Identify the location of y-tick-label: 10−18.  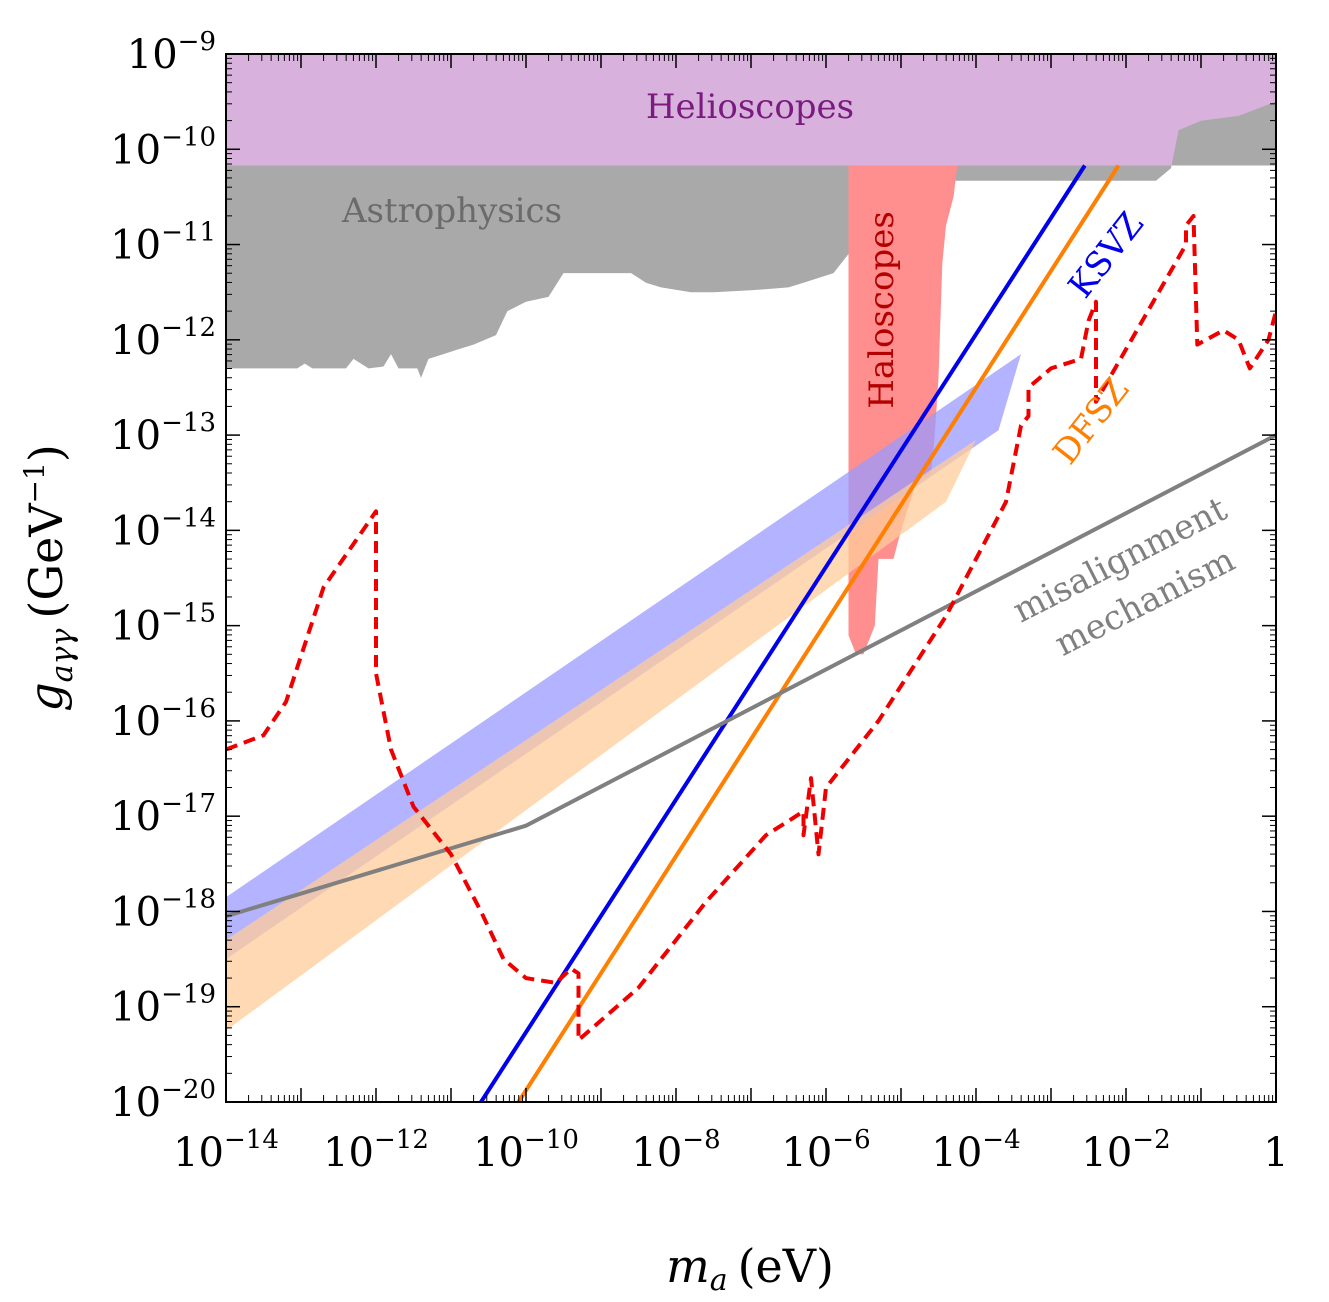
(163, 909).